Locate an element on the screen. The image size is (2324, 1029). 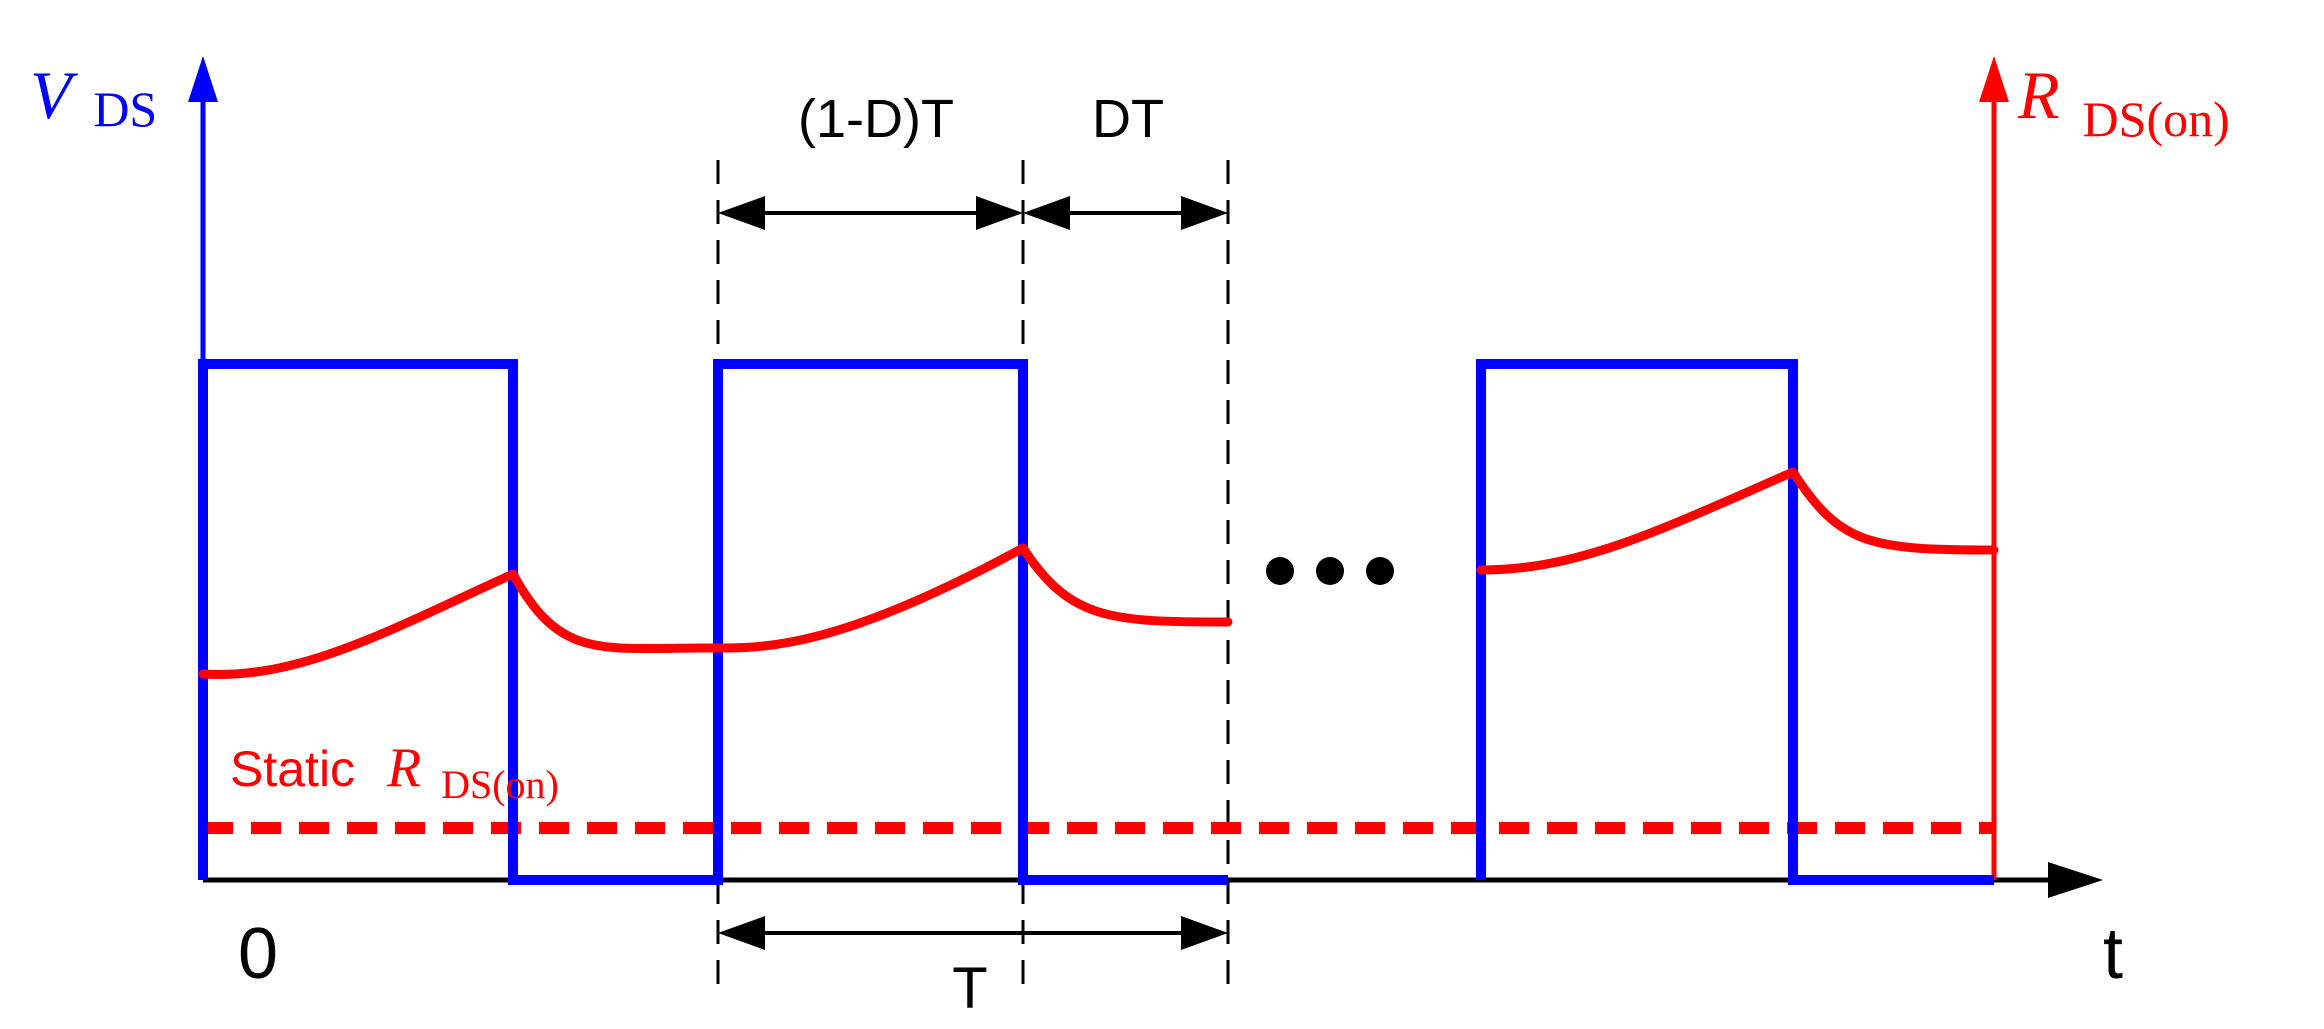
static-rdson-label: Static R DS(on) is located at coordinates (394, 772).